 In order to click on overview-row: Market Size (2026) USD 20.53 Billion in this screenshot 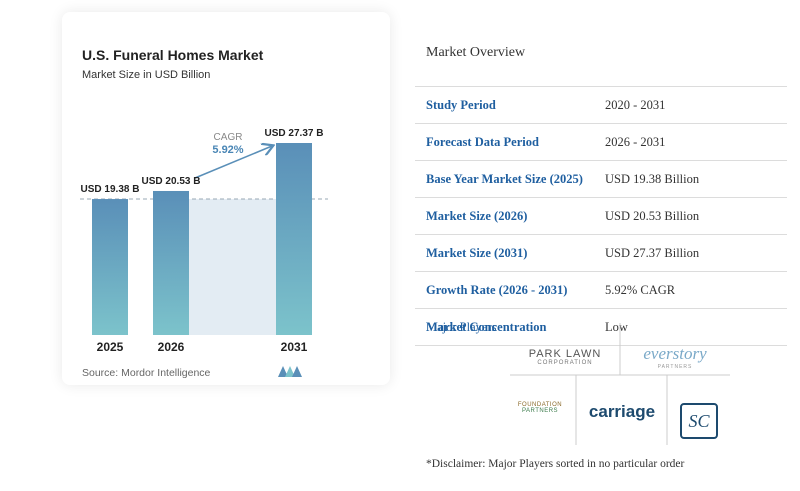, I will do `click(601, 216)`.